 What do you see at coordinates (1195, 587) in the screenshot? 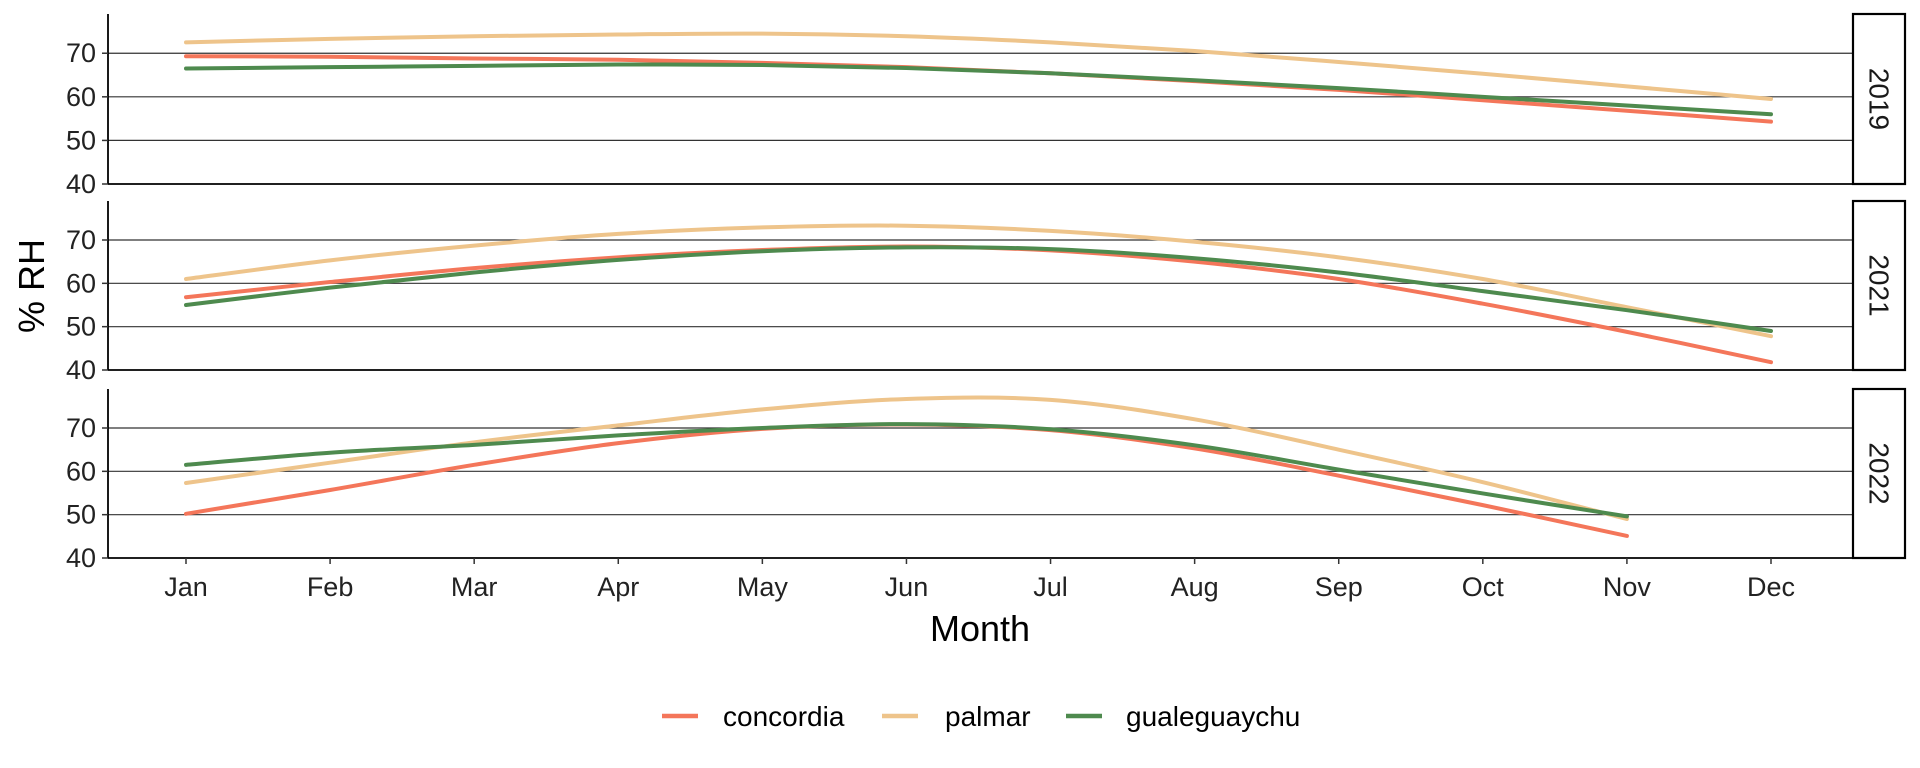
I see `x-tick-label-Aug: Aug` at bounding box center [1195, 587].